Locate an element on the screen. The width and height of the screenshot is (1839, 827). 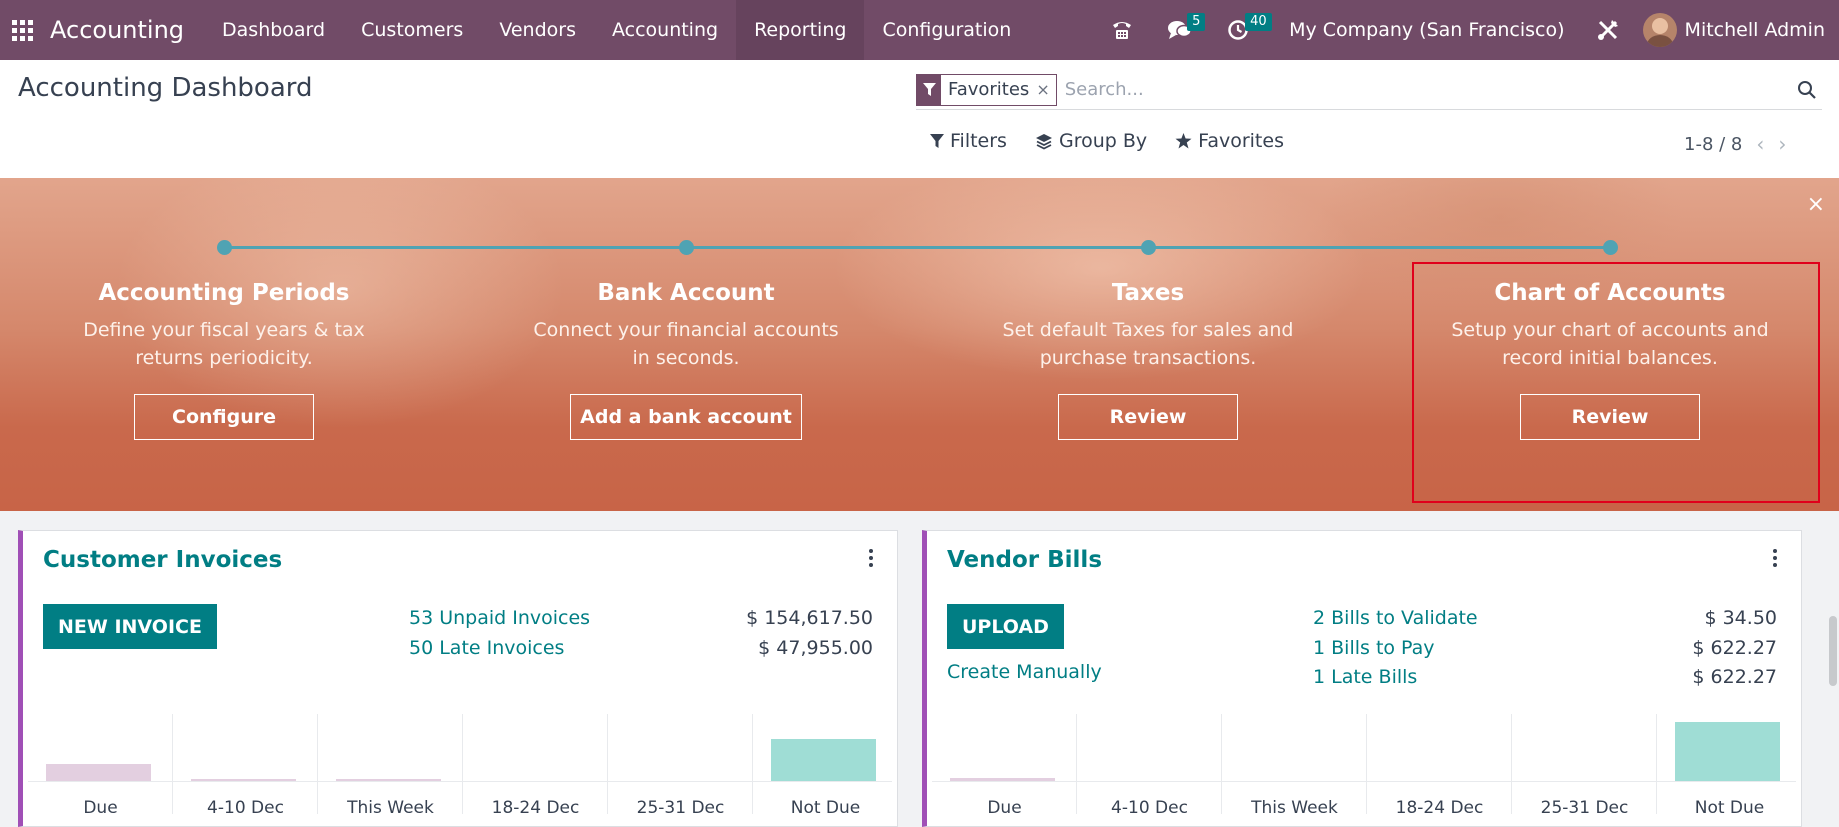
late-invoices-link: 50 Late Invoices is located at coordinates (487, 648).